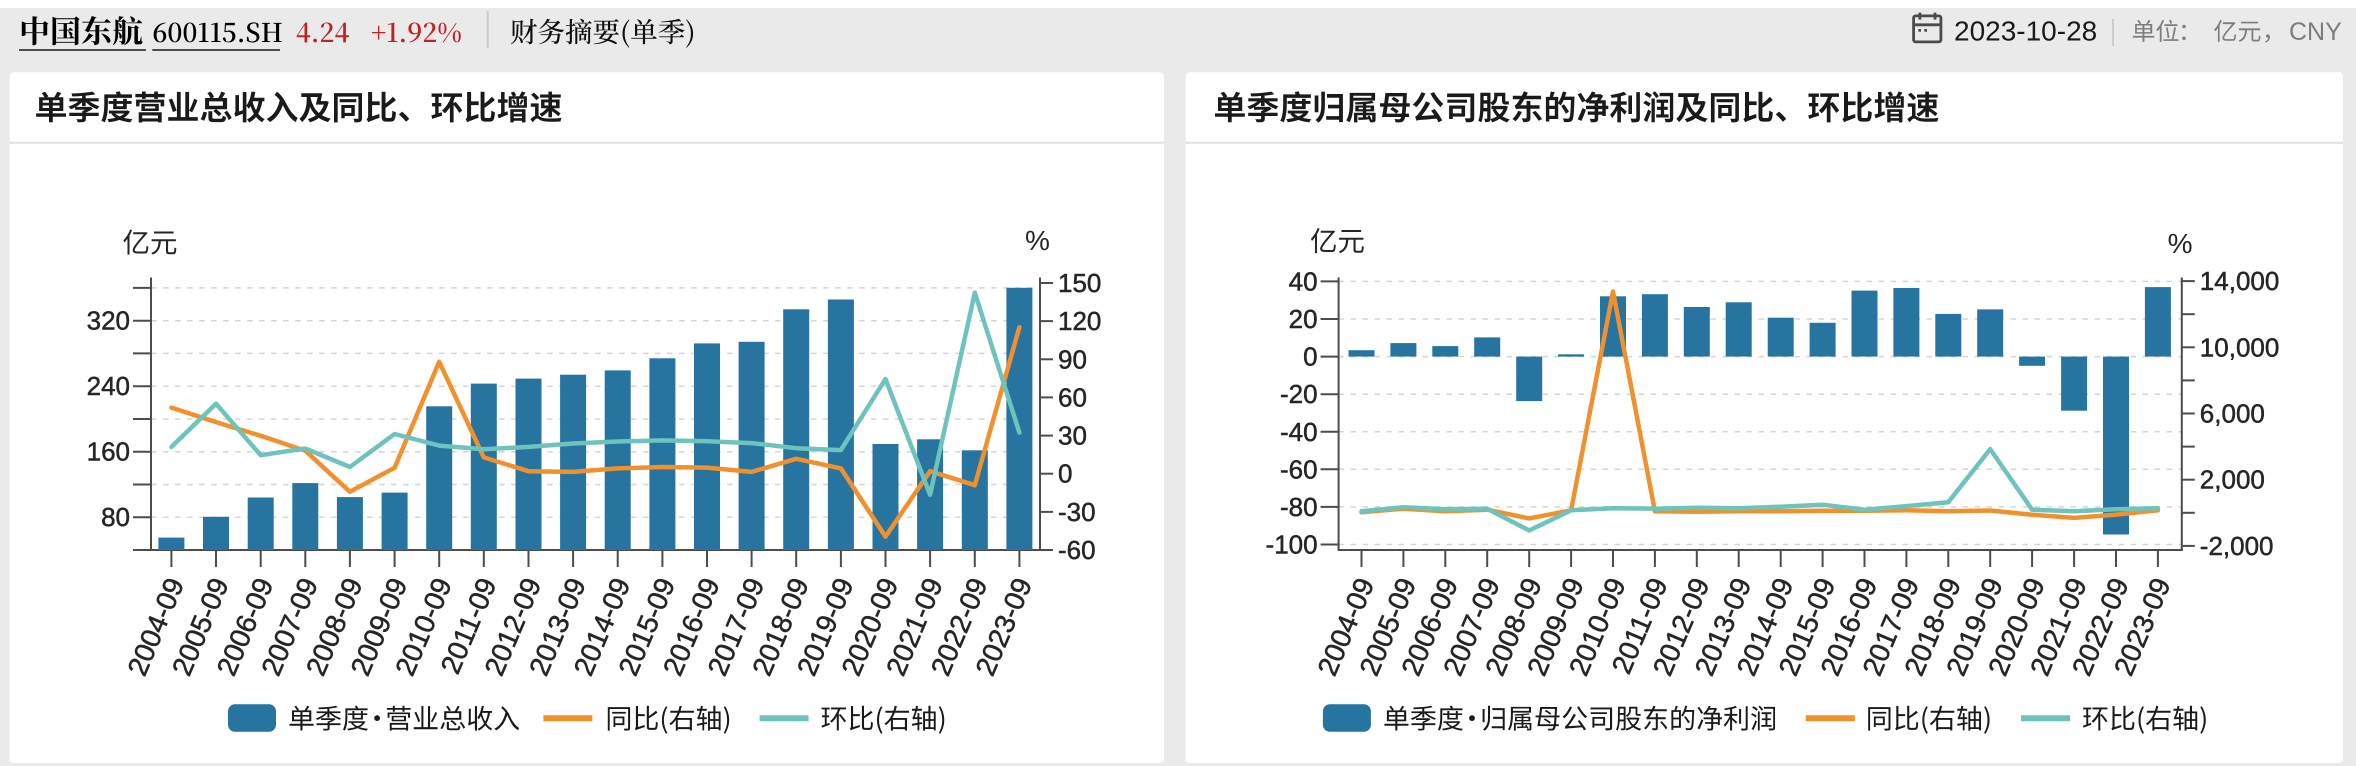 Image resolution: width=2356 pixels, height=766 pixels. I want to click on svg-text: 14,000, so click(2240, 281).